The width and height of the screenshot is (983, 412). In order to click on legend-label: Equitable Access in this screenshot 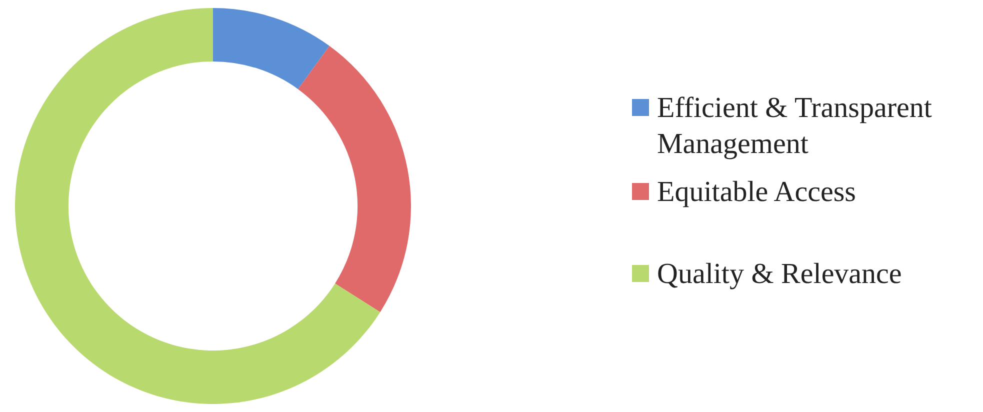, I will do `click(756, 192)`.